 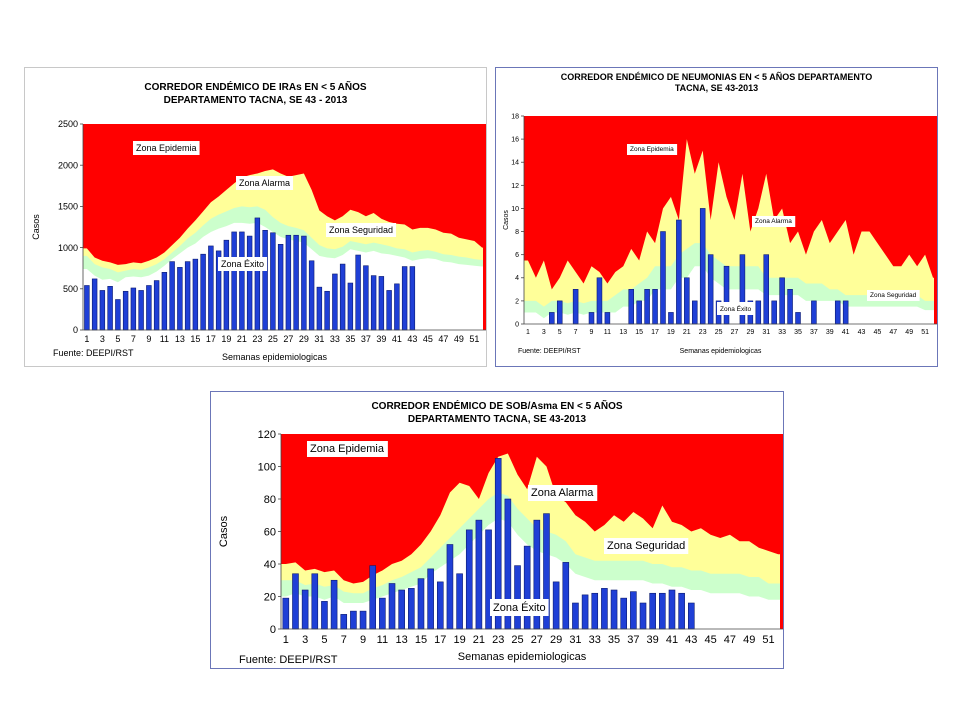 I want to click on y-tick-label: 4, so click(x=517, y=278).